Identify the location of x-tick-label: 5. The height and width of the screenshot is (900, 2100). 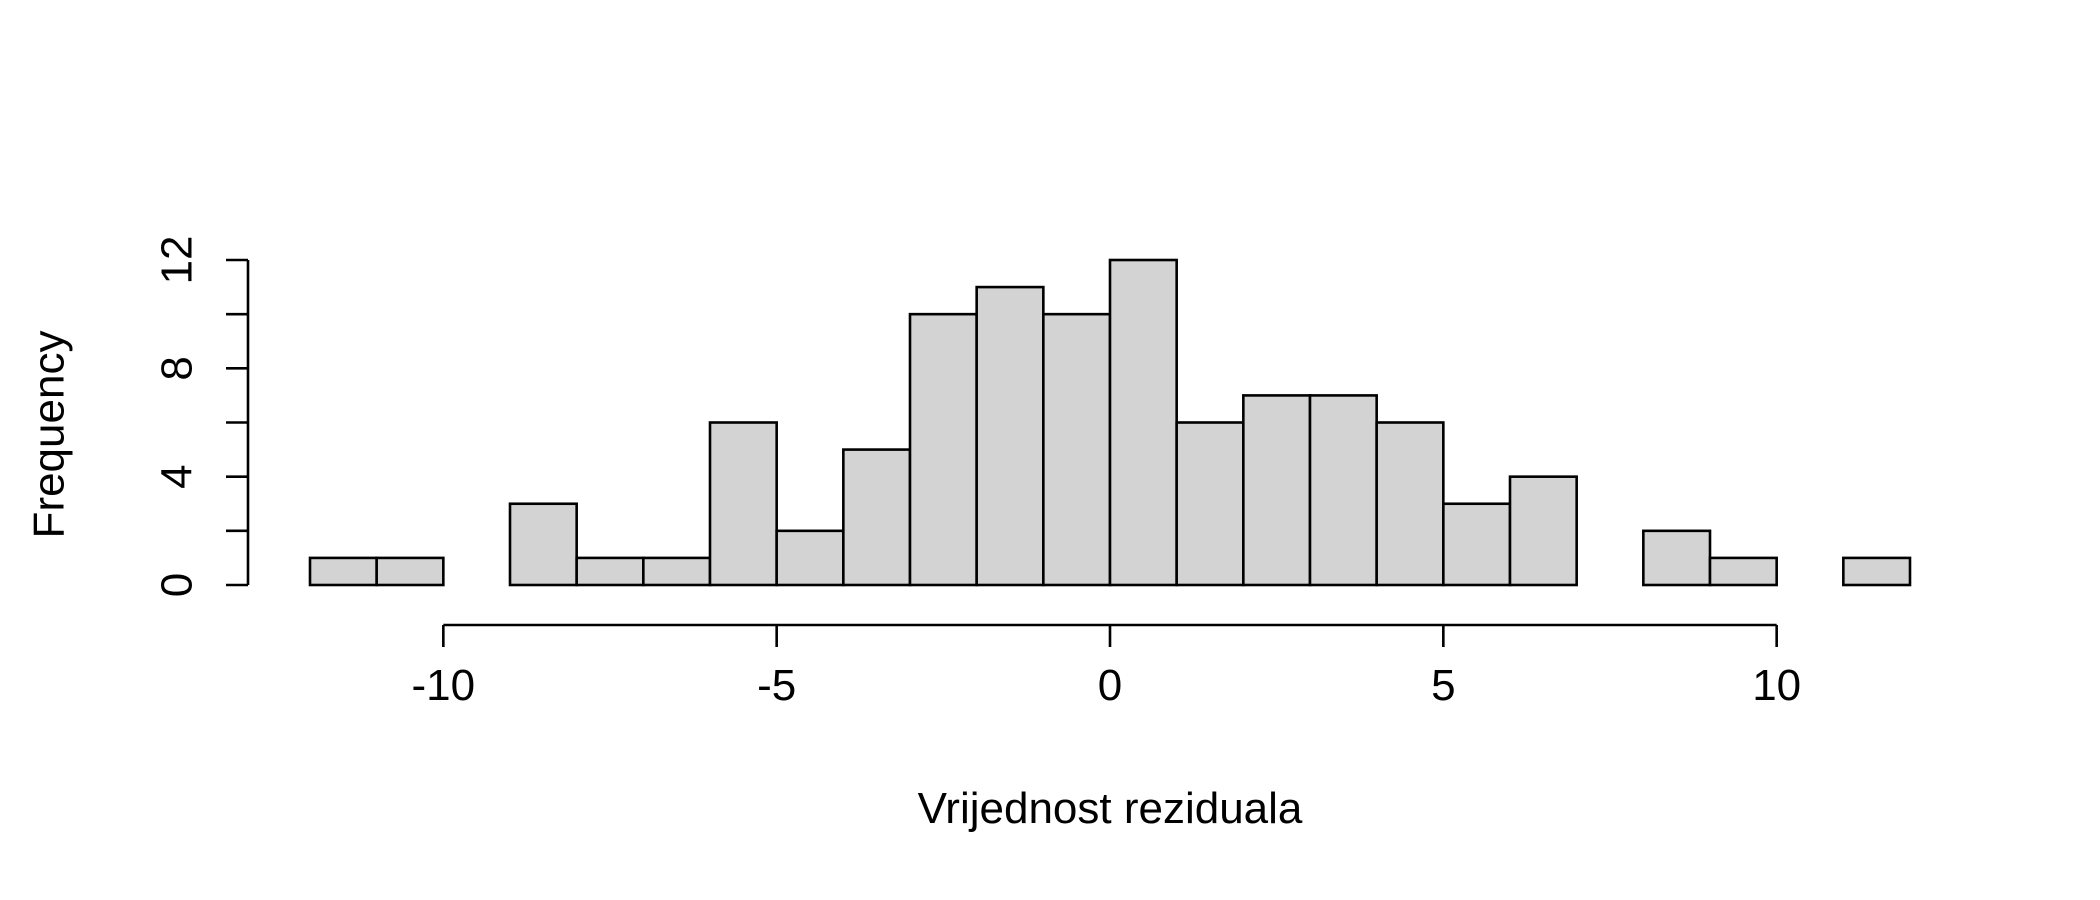
(1443, 685).